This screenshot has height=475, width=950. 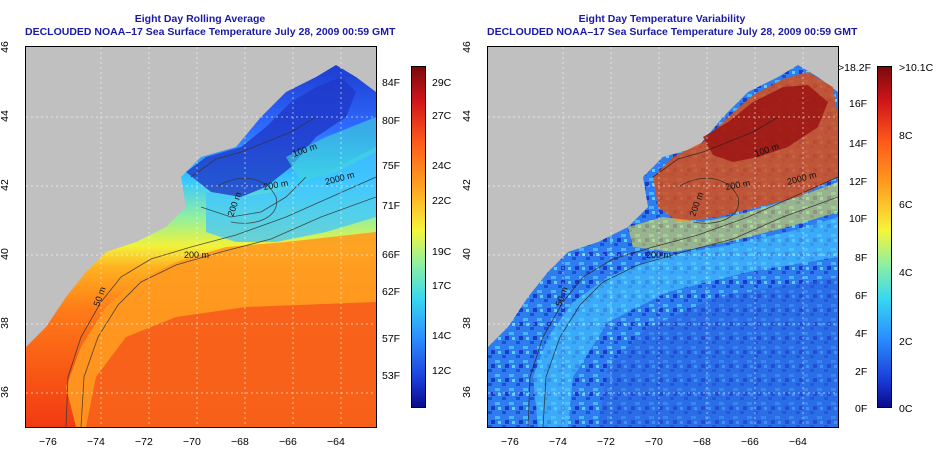 What do you see at coordinates (391, 255) in the screenshot?
I see `left-legend-f-66: 66F` at bounding box center [391, 255].